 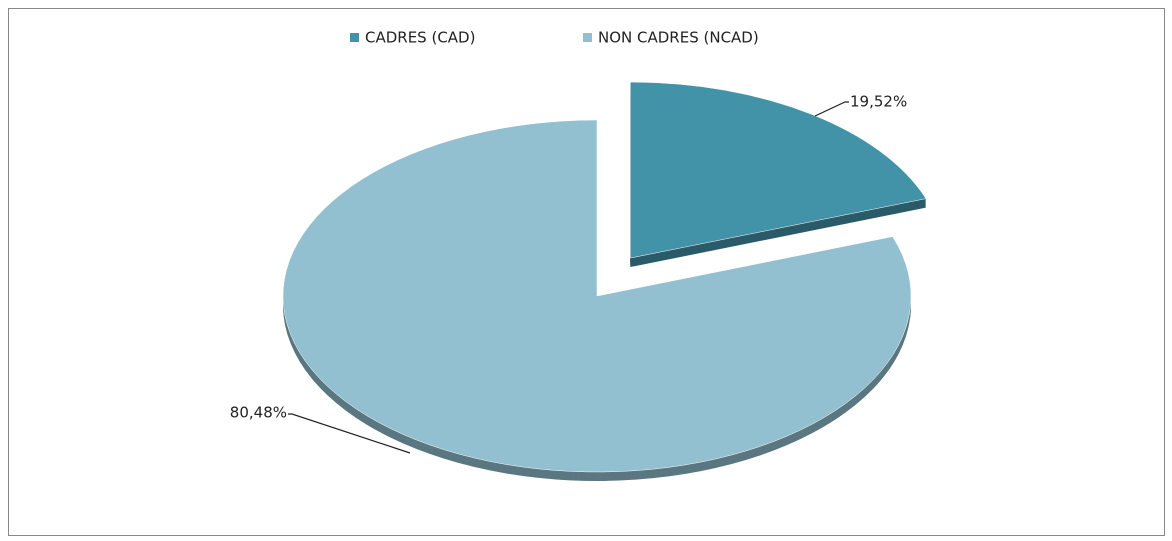 What do you see at coordinates (678, 38) in the screenshot?
I see `legend-label: NON CADRES (NCAD)` at bounding box center [678, 38].